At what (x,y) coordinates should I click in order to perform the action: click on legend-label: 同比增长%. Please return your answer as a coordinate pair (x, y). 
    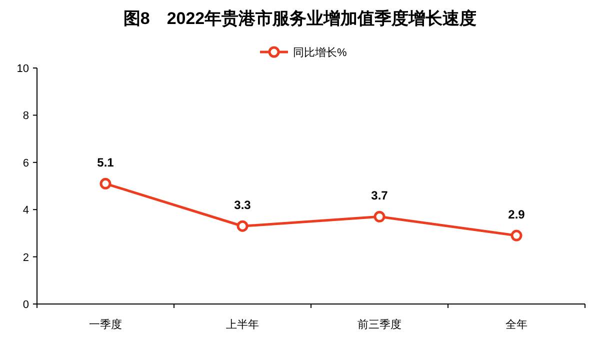
    Looking at the image, I should click on (320, 52).